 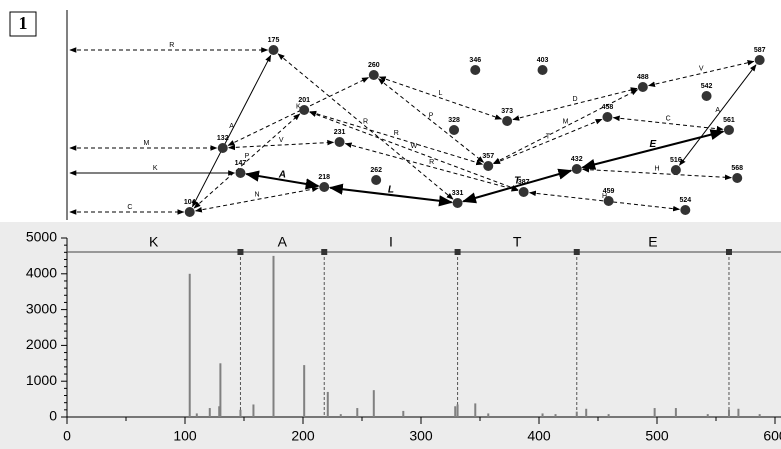 What do you see at coordinates (67, 436) in the screenshot?
I see `x-tick-label: 0` at bounding box center [67, 436].